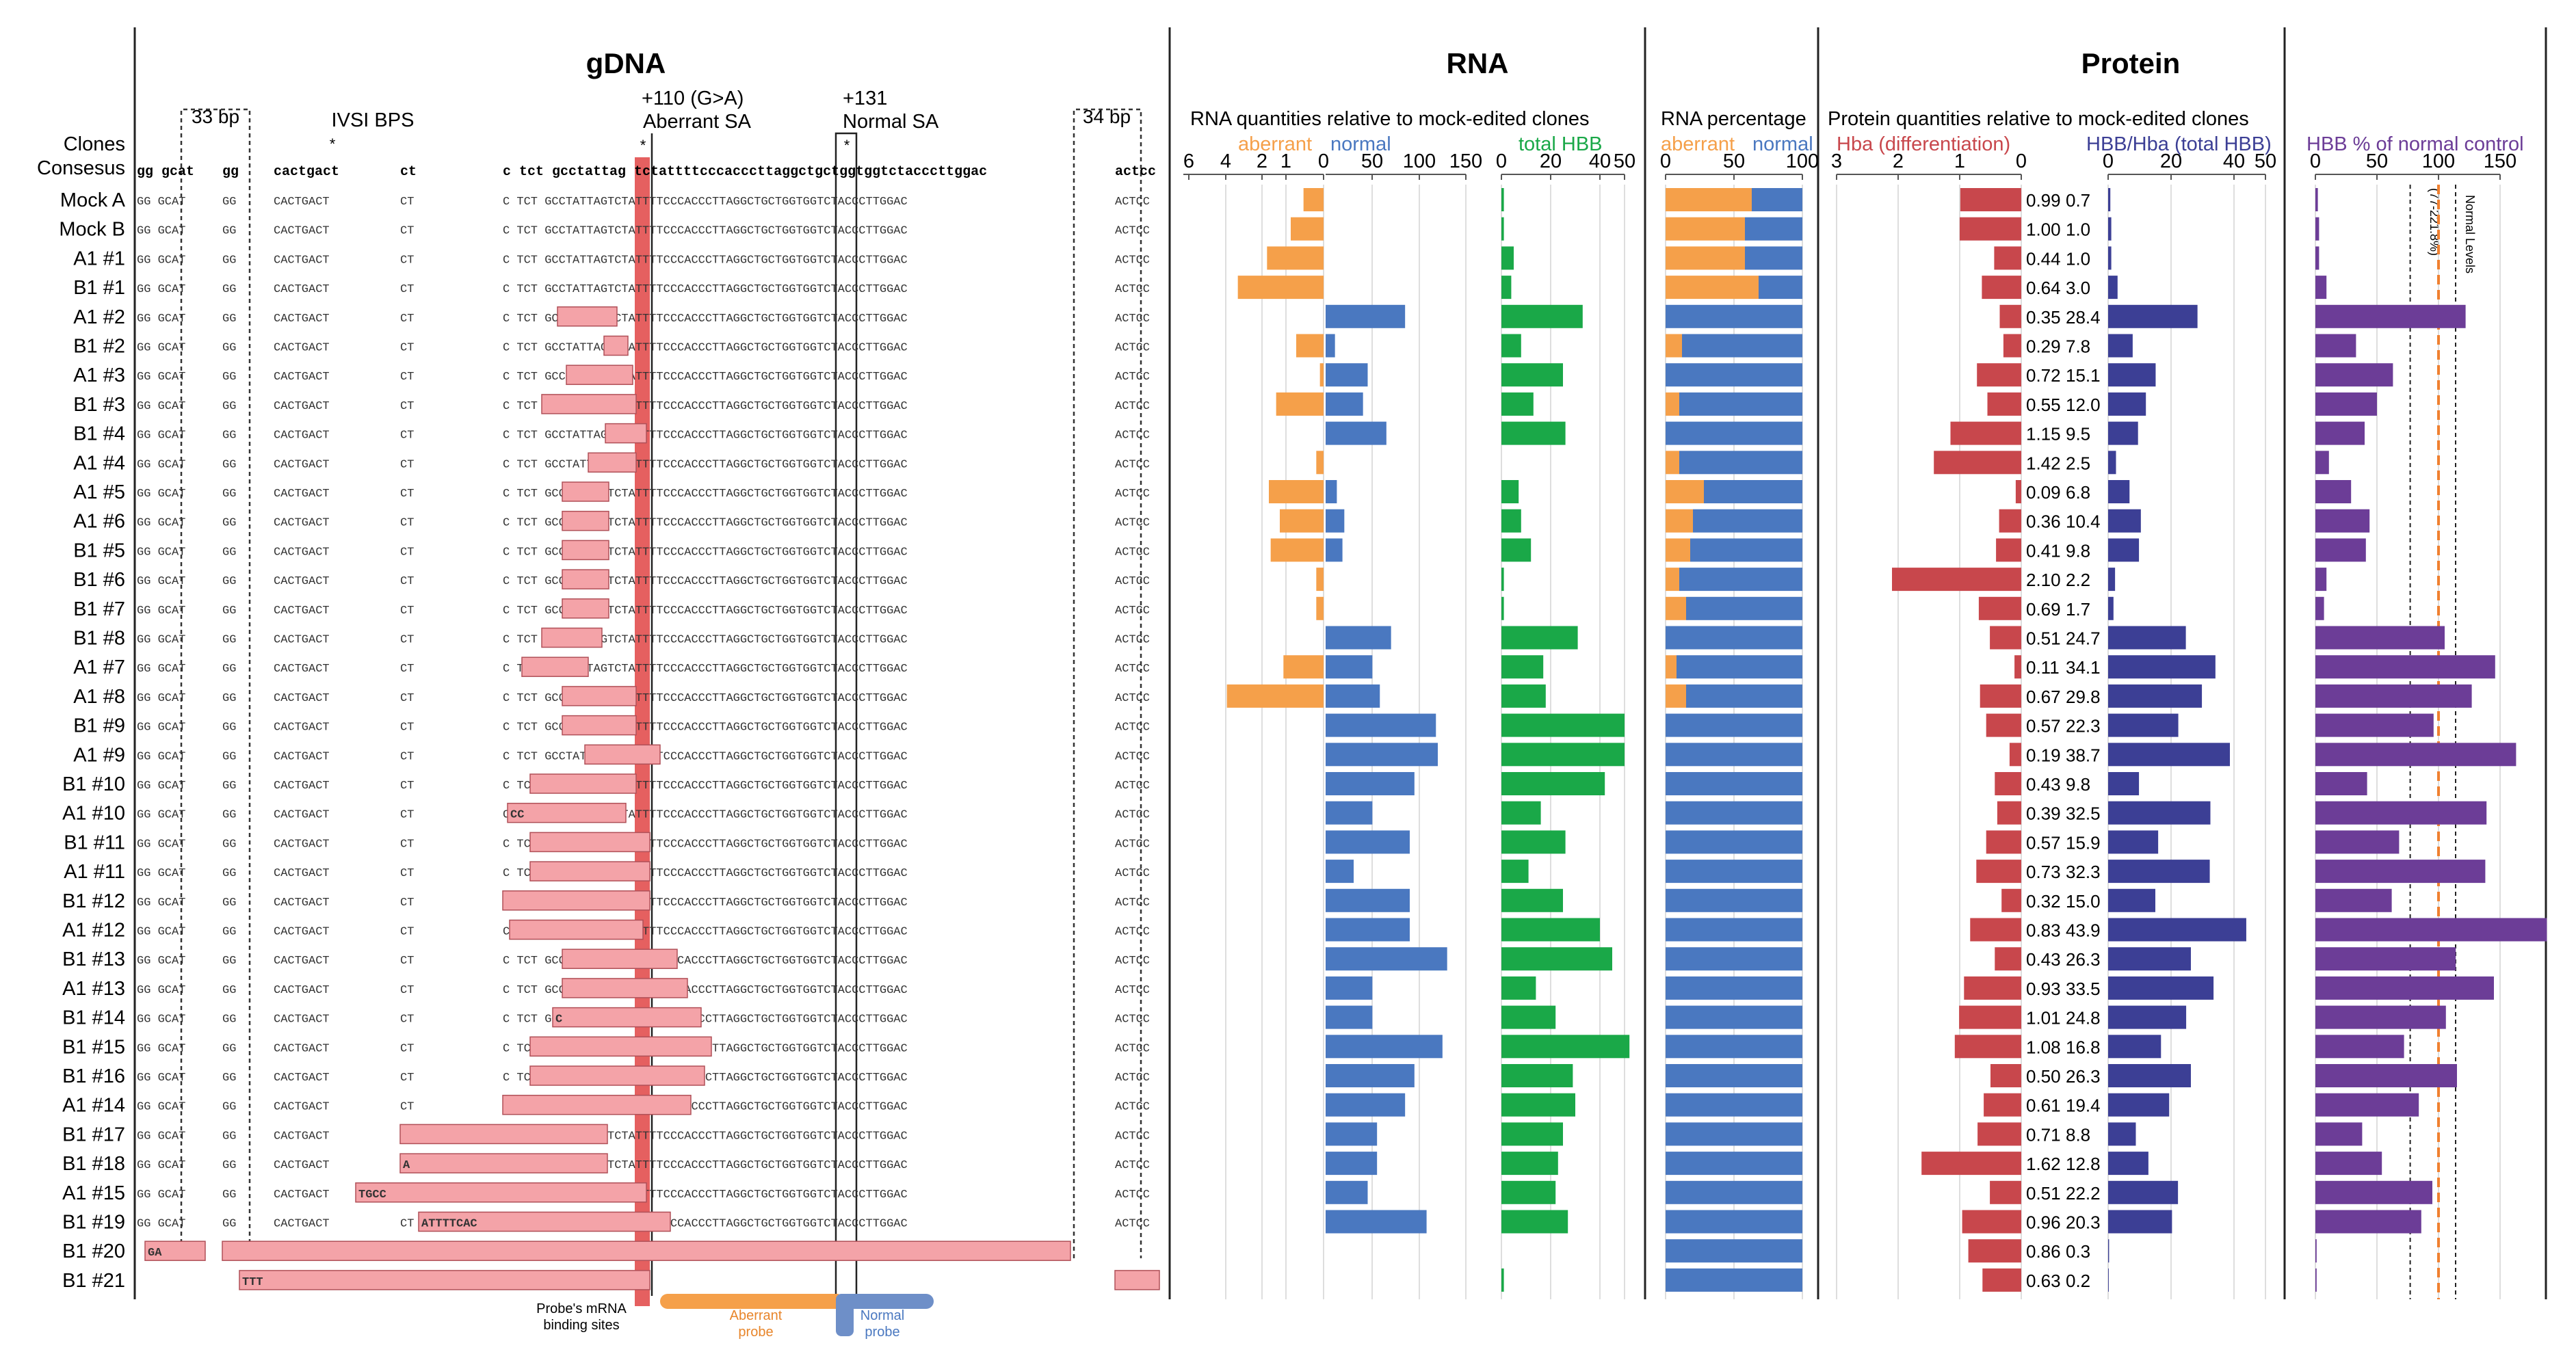 The width and height of the screenshot is (2576, 1367). What do you see at coordinates (1561, 144) in the screenshot?
I see `rna-total-label: total HBB` at bounding box center [1561, 144].